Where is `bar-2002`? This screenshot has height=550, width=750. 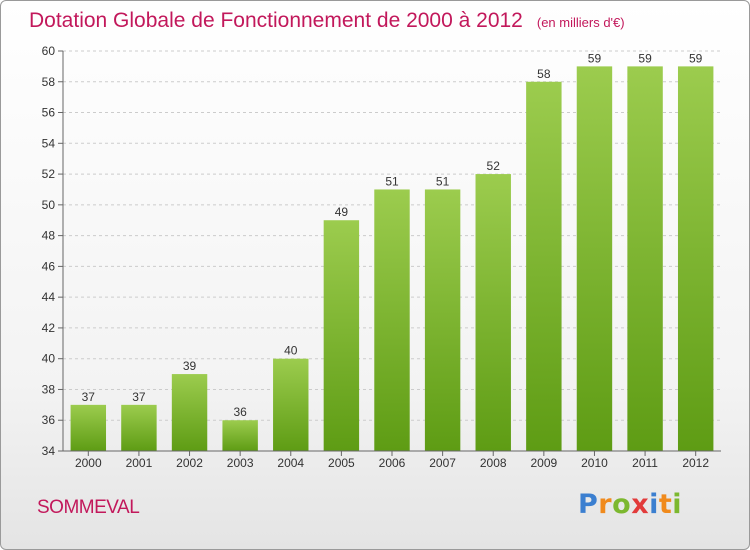 bar-2002 is located at coordinates (189, 412).